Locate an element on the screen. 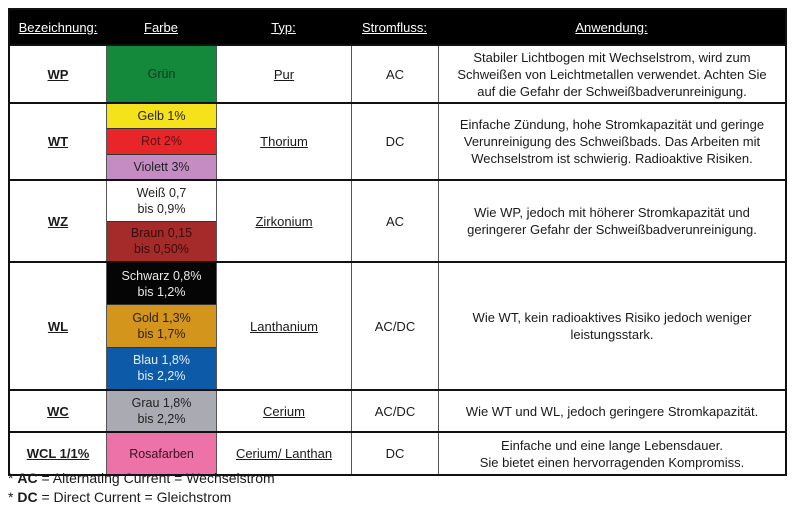  cell-color: Grau 1,8% bis 2,2% is located at coordinates (161, 411).